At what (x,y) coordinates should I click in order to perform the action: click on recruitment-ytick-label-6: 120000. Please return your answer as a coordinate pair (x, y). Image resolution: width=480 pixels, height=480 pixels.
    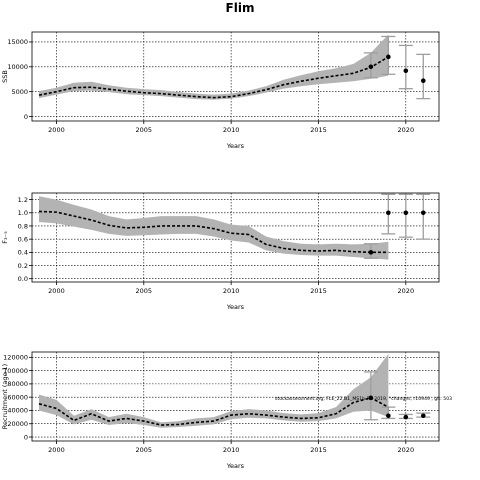
    Looking at the image, I should click on (15, 358).